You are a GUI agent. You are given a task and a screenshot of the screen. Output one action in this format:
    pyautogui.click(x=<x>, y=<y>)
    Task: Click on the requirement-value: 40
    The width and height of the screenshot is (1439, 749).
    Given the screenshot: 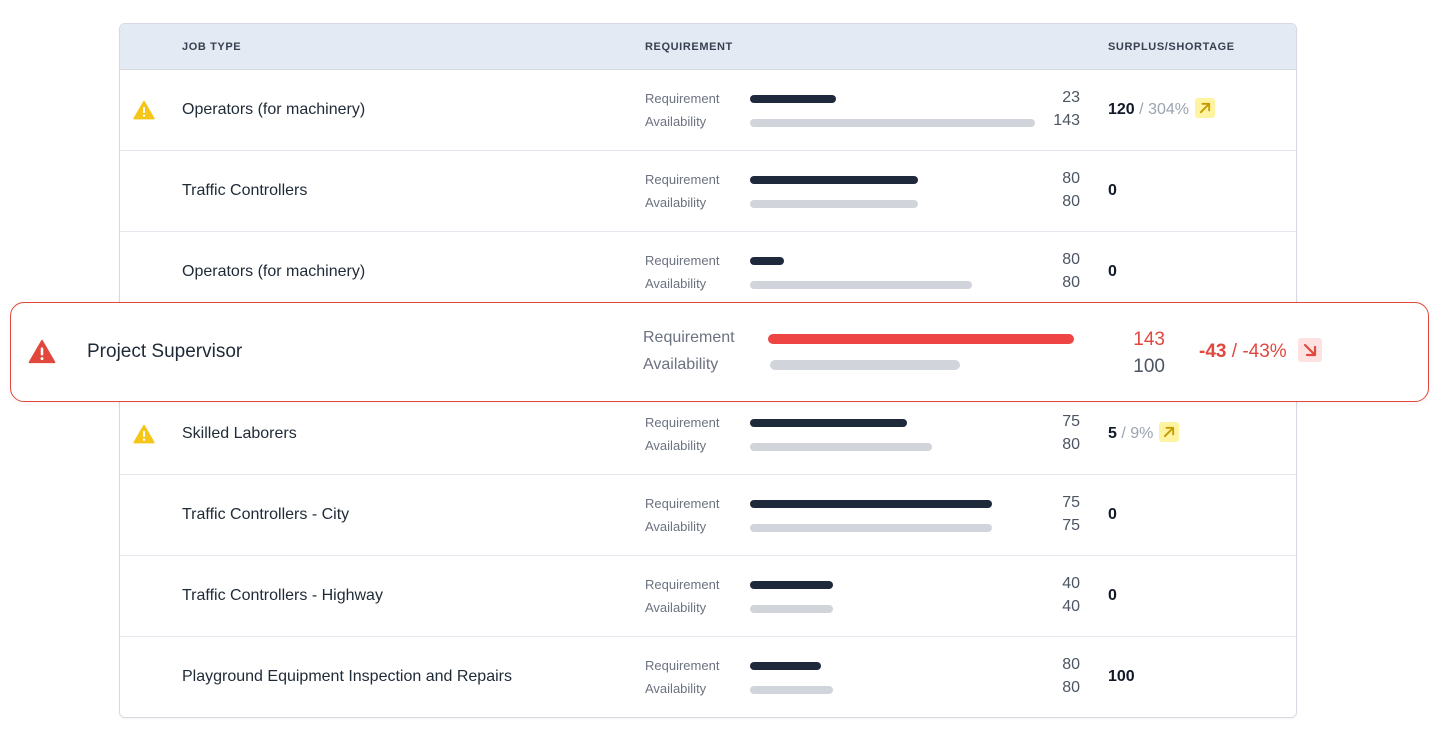 What is the action you would take?
    pyautogui.click(x=1071, y=583)
    